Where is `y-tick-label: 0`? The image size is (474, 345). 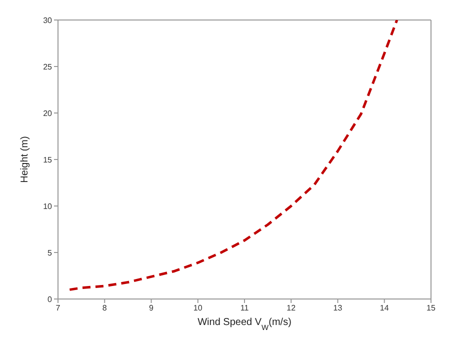
y-tick-label: 0 is located at coordinates (50, 299).